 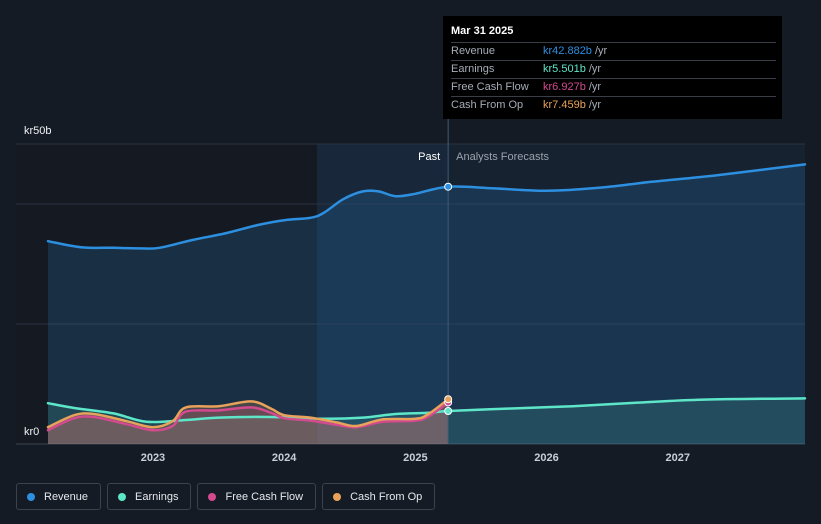 What do you see at coordinates (482, 31) in the screenshot?
I see `tooltip-date: Mar 31 2025` at bounding box center [482, 31].